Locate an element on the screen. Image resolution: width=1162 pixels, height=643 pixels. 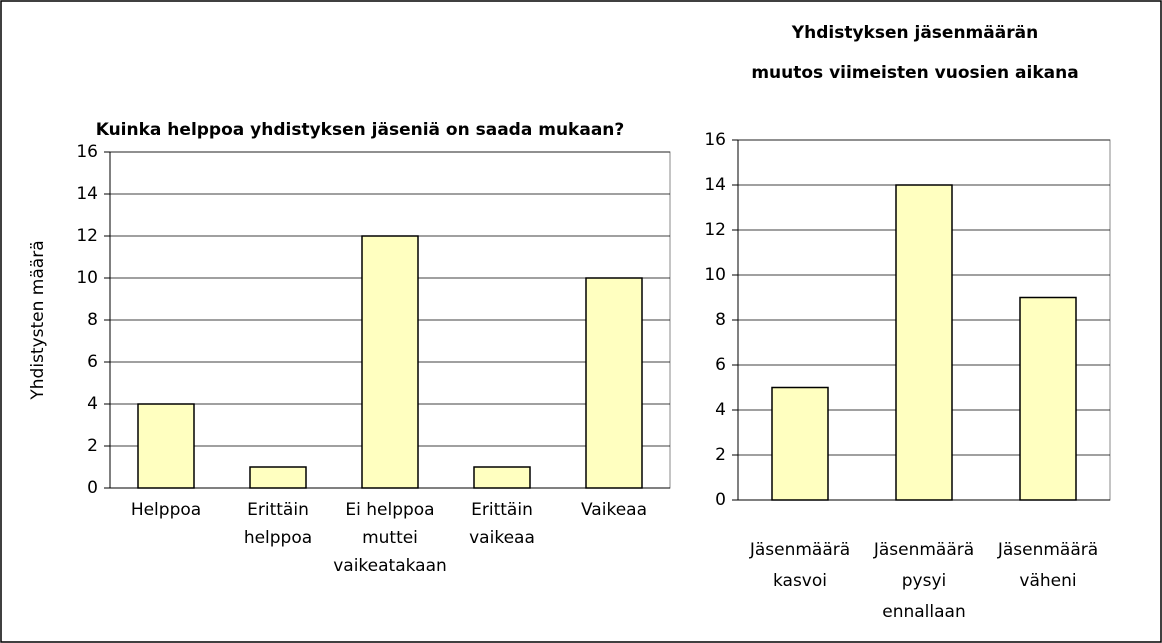
x-tick-label: pysyi is located at coordinates (924, 581).